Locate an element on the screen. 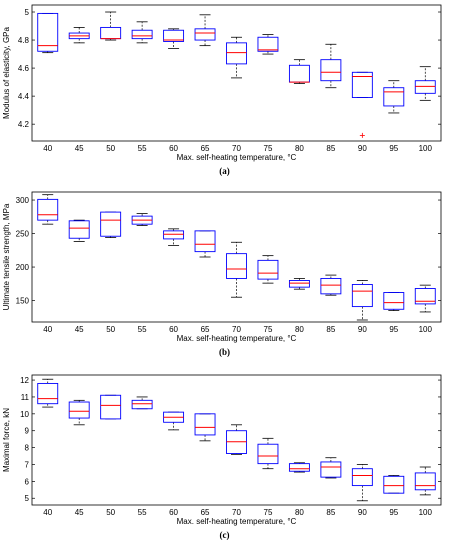 The width and height of the screenshot is (451, 550). y-tick-label: 12 is located at coordinates (24, 380).